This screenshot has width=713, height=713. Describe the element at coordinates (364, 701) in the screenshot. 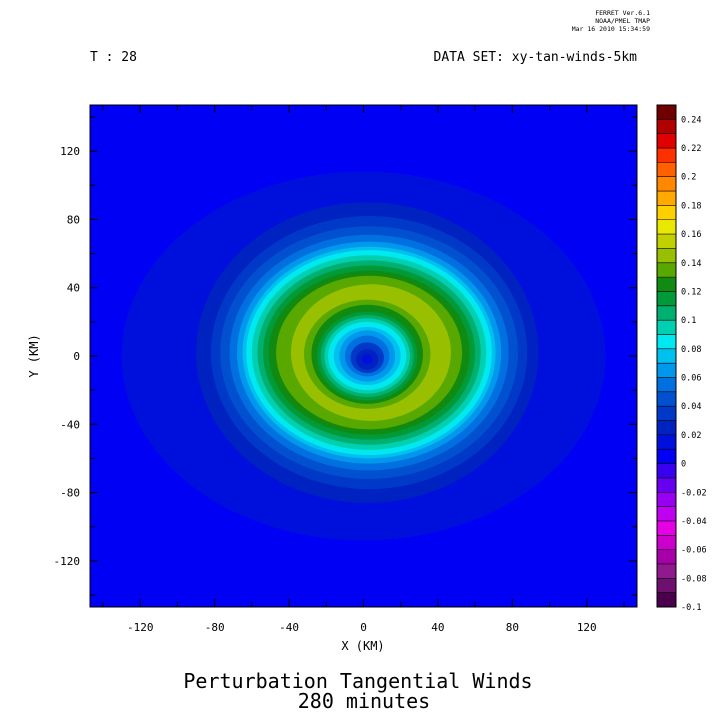

I see `chart-subtitle: 280 minutes` at that location.